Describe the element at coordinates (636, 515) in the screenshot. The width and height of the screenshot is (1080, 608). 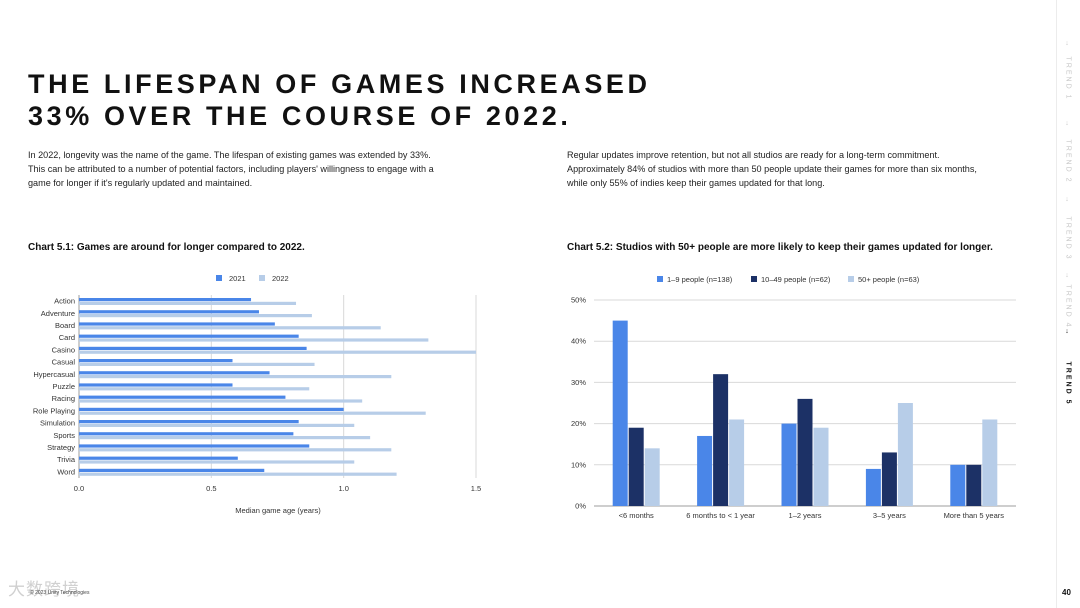
I see `x-tick-label: <6 months` at that location.